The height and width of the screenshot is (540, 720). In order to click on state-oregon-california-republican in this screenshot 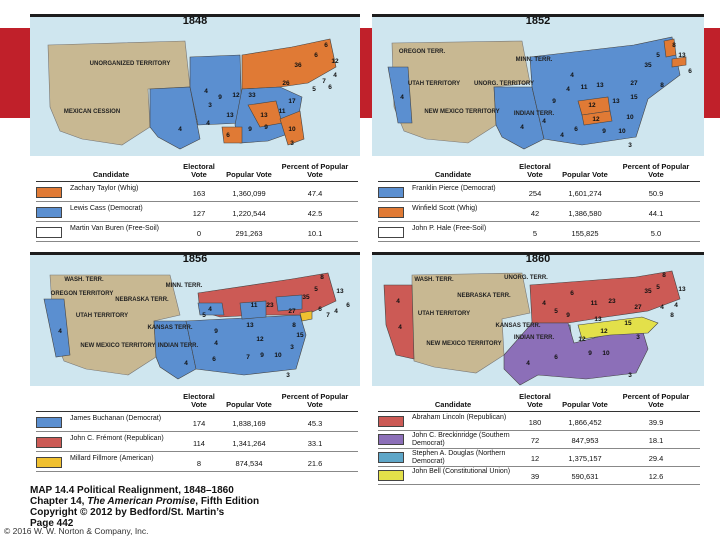, I will do `click(399, 322)`.